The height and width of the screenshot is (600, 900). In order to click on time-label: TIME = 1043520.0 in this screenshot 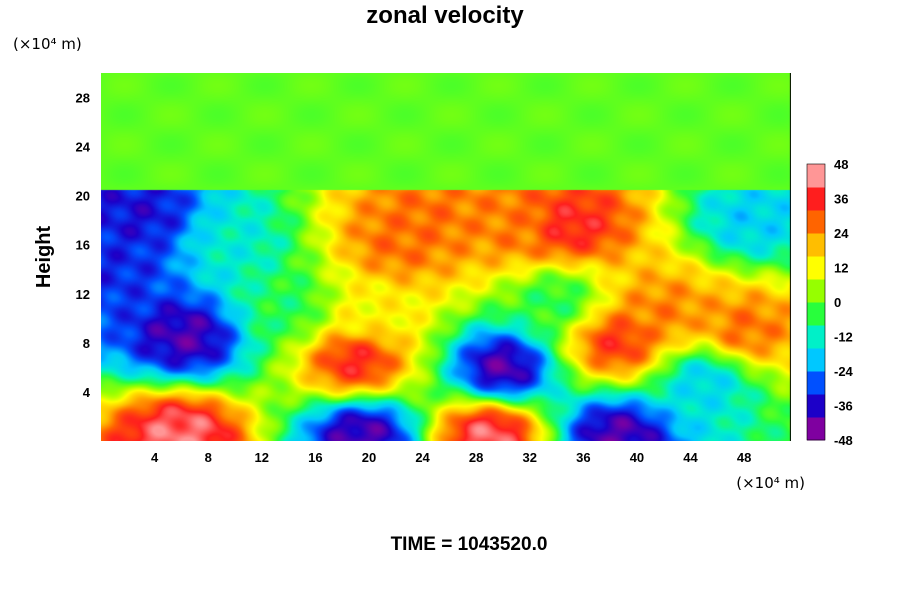, I will do `click(469, 544)`.